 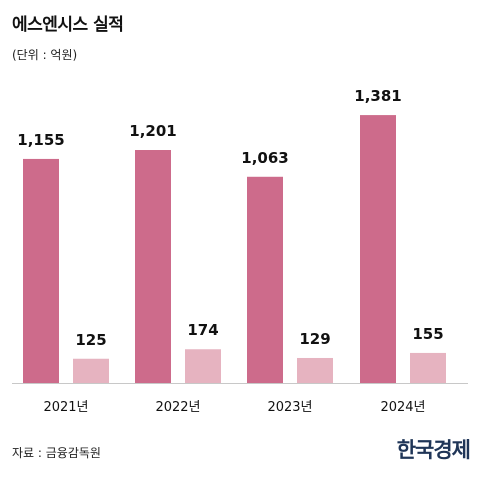 I want to click on data-label-series2-1: 174, so click(x=202, y=330).